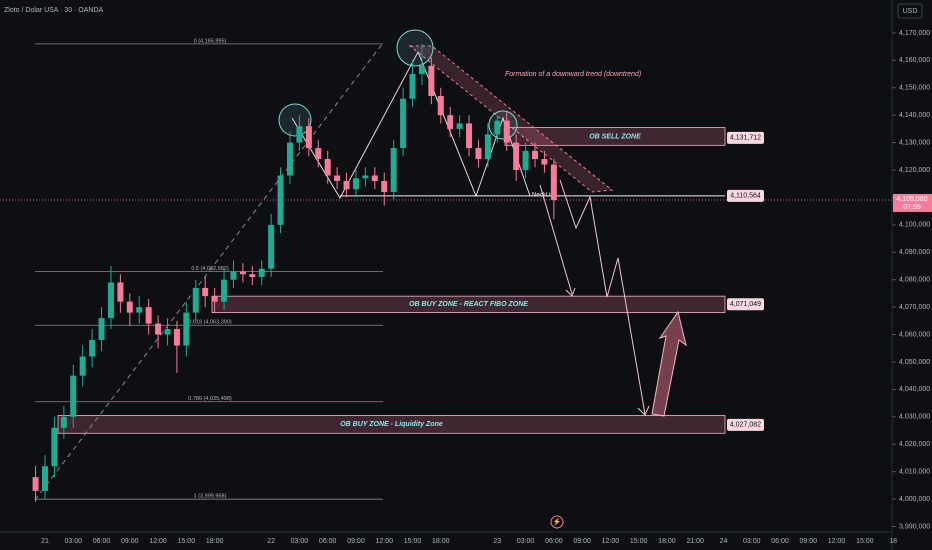 This screenshot has width=932, height=550. I want to click on y-tick-label: 4,170,000, so click(914, 33).